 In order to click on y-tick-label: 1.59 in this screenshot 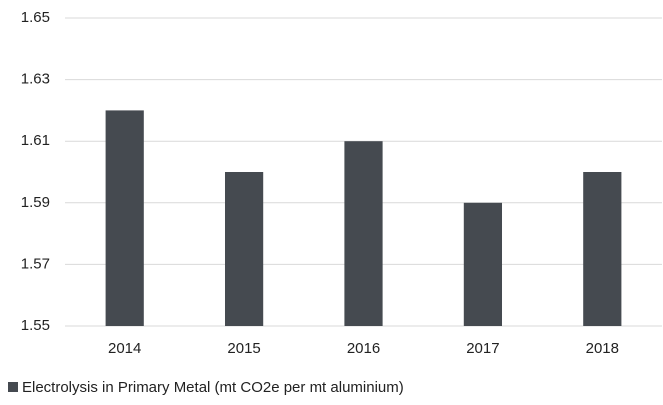, I will do `click(35, 202)`.